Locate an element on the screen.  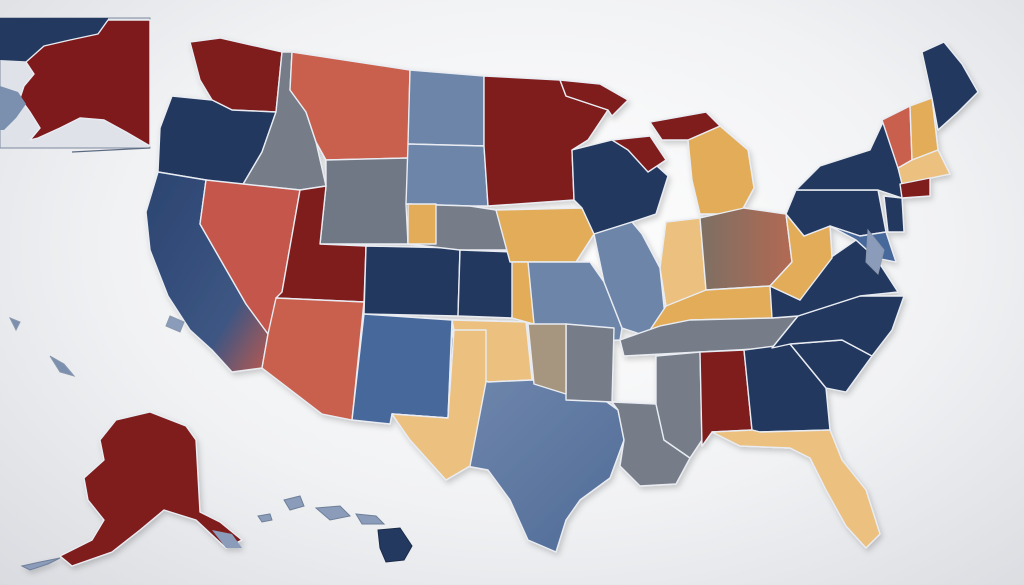
state-michigan is located at coordinates (721, 170).